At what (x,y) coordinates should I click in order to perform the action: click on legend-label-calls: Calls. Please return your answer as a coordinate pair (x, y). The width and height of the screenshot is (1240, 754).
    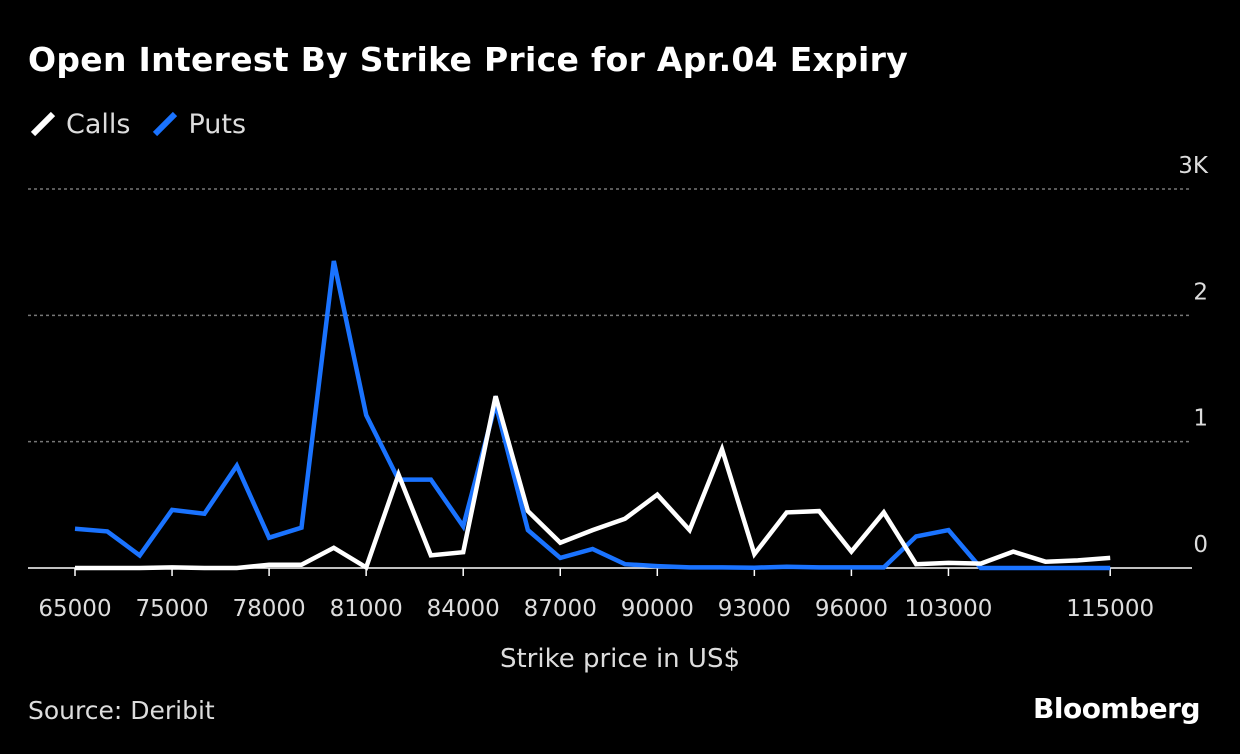
    Looking at the image, I should click on (98, 124).